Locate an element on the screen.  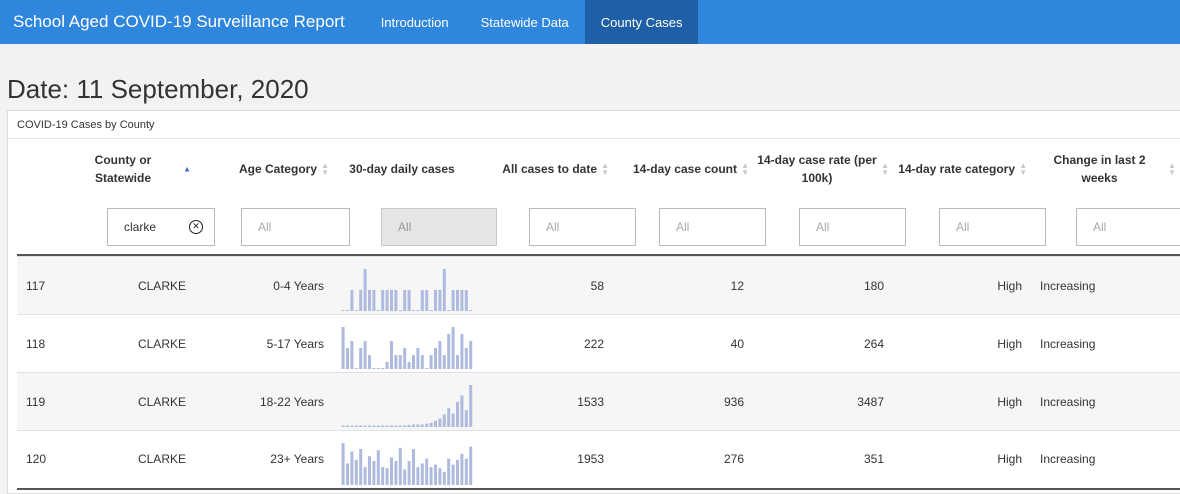
col-header-rate14: 14-day case rate (per 100k) ▲ ▼ is located at coordinates (823, 169).